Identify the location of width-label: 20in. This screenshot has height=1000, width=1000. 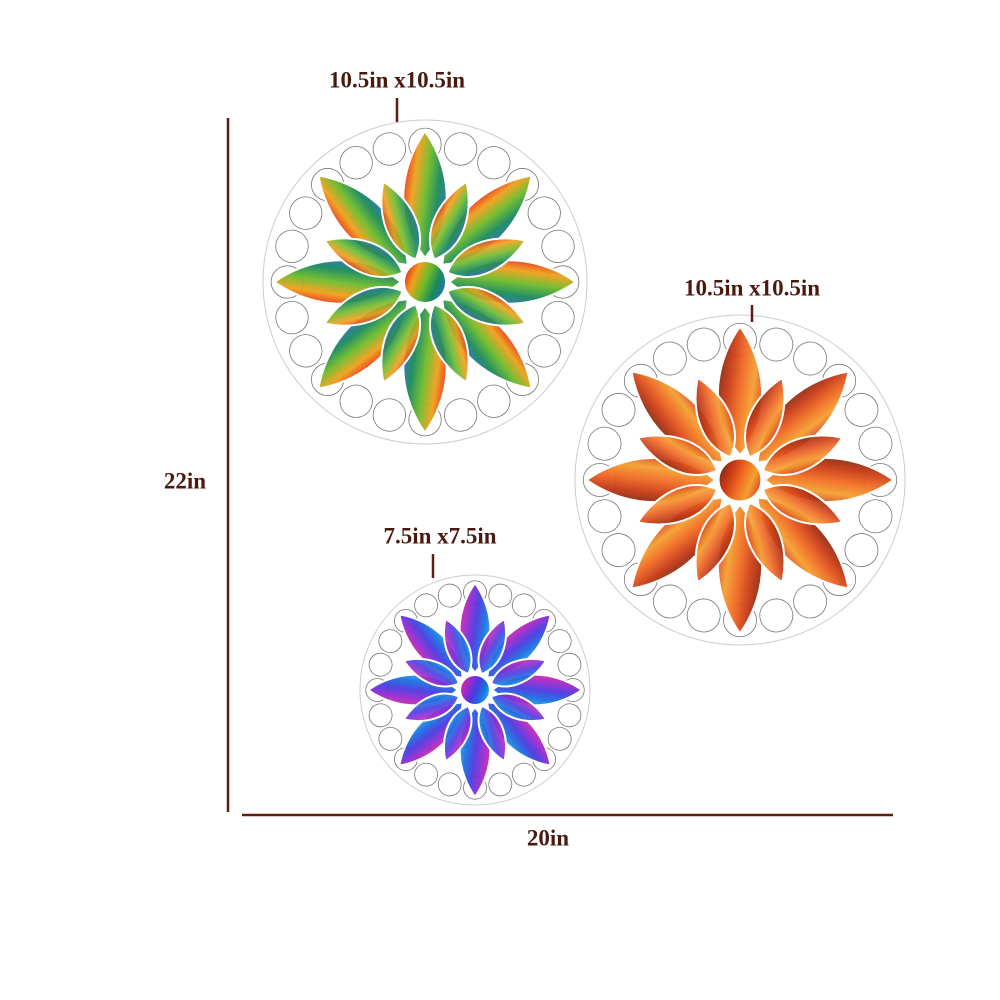
(548, 837).